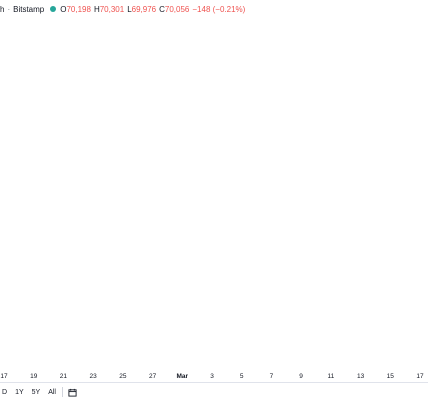 This screenshot has height=401, width=428. What do you see at coordinates (93, 376) in the screenshot?
I see `x-tick-label: 23` at bounding box center [93, 376].